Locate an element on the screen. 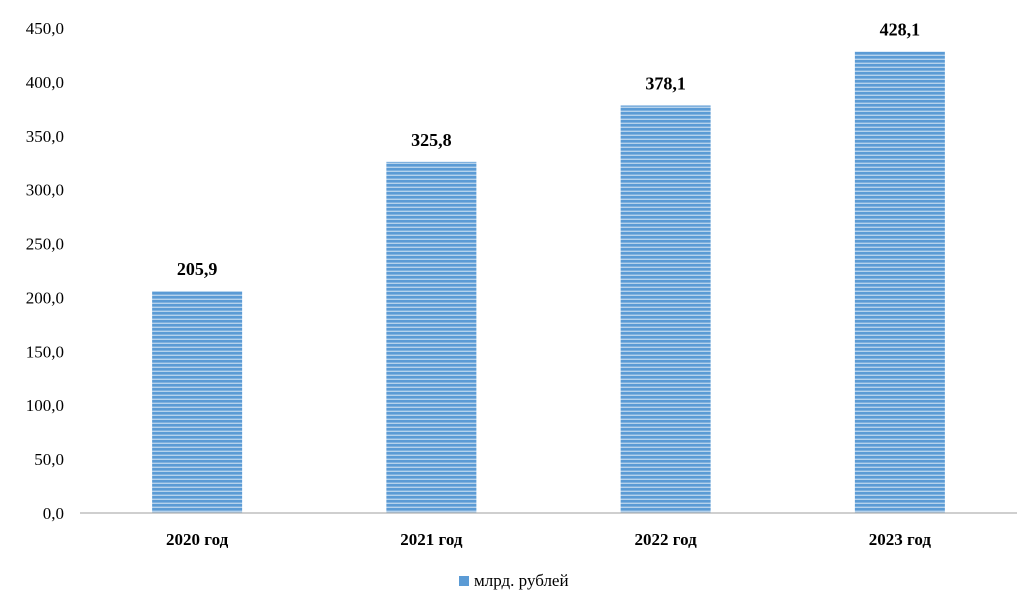  bar-value-label: 205,9 is located at coordinates (197, 269).